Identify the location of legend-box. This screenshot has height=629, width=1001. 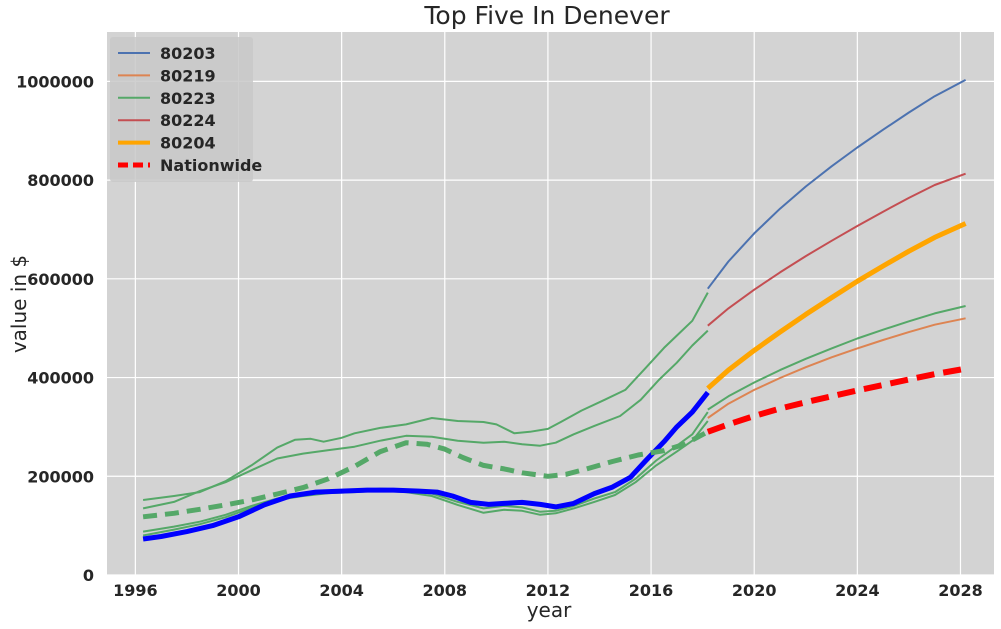
(181, 109).